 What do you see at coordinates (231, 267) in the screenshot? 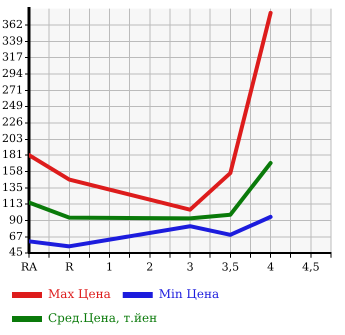
I see `x-tick-label: 3,5` at bounding box center [231, 267].